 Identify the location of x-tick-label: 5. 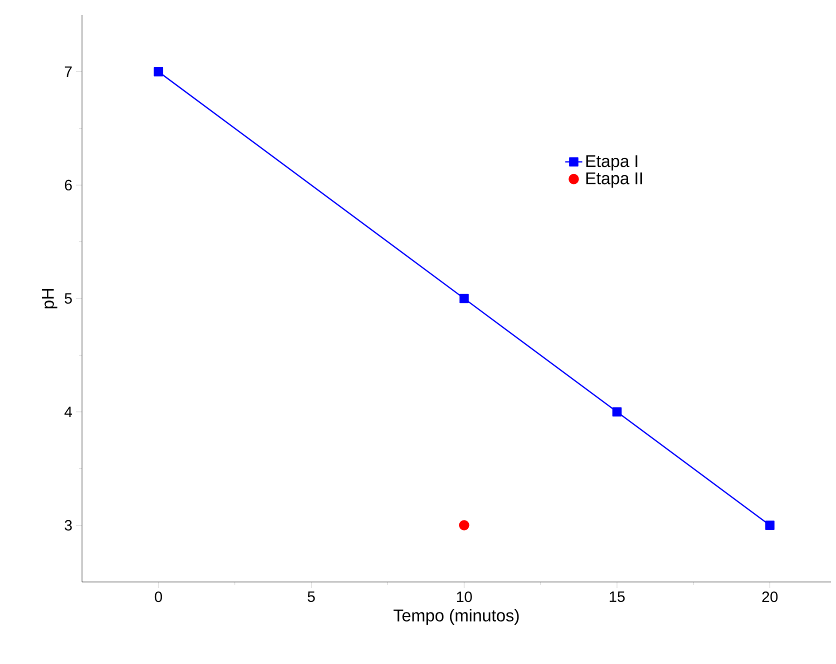
(311, 597).